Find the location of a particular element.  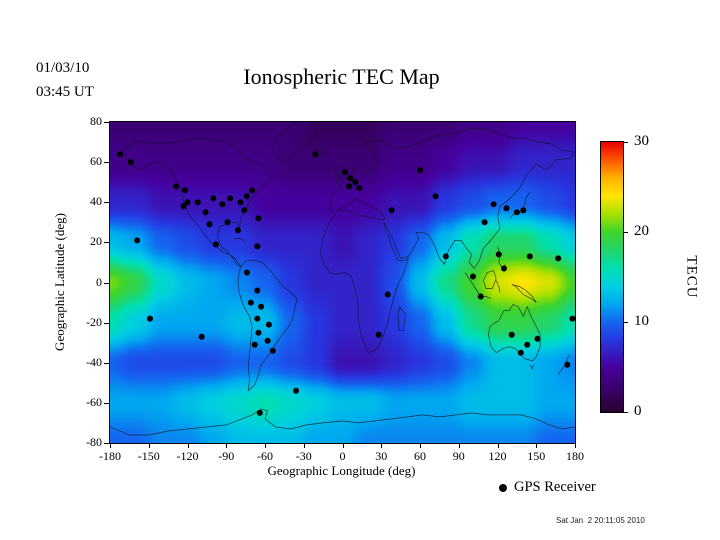

x-tick-label: -90 is located at coordinates (226, 456).